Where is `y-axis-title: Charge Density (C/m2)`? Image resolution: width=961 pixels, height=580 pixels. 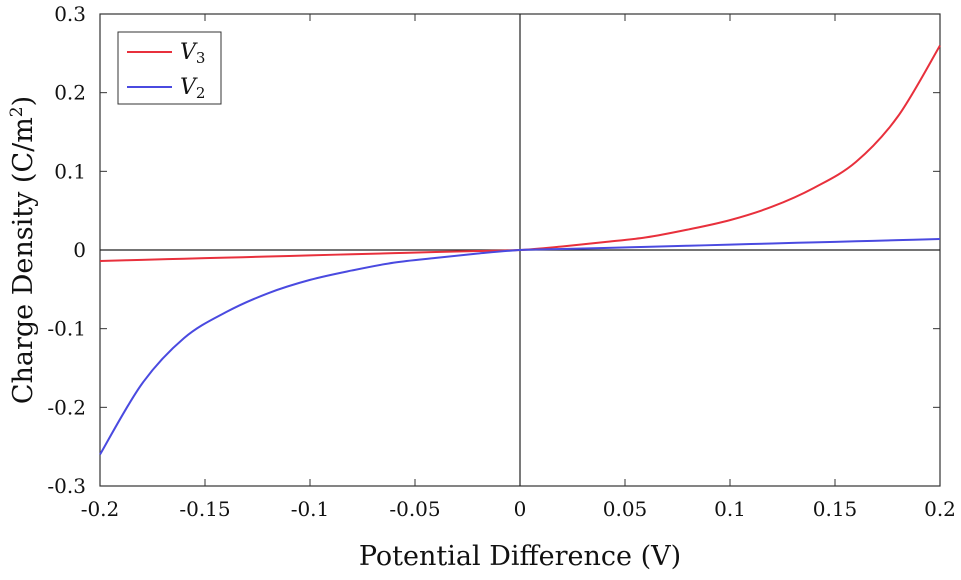
y-axis-title: Charge Density (C/m2) is located at coordinates (23, 250).